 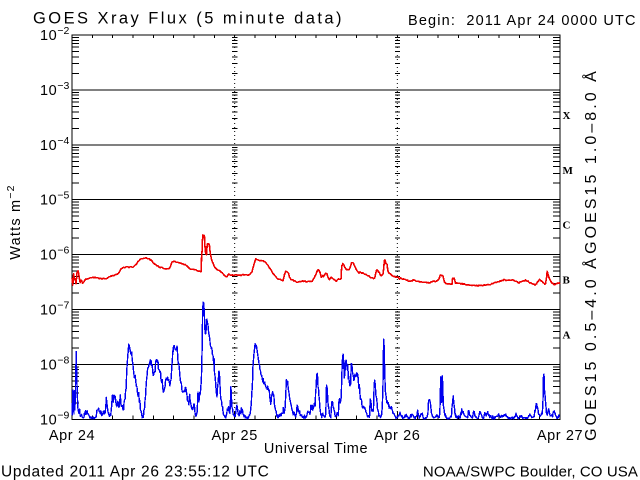 I want to click on svg-text: X, so click(x=567, y=116).